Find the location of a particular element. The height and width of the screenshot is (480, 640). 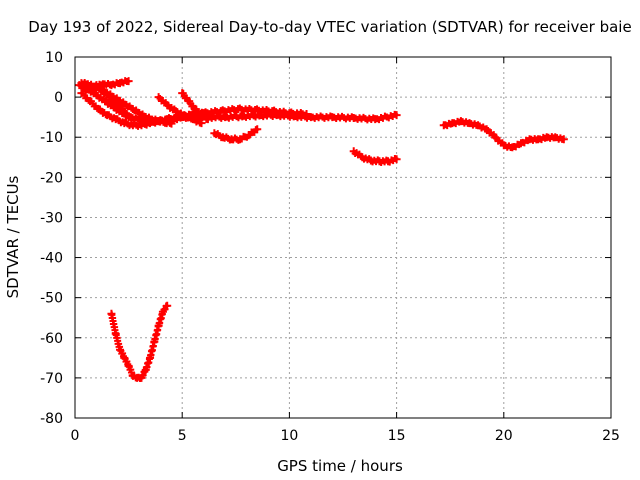

y-tick-label: -40 is located at coordinates (51, 259).